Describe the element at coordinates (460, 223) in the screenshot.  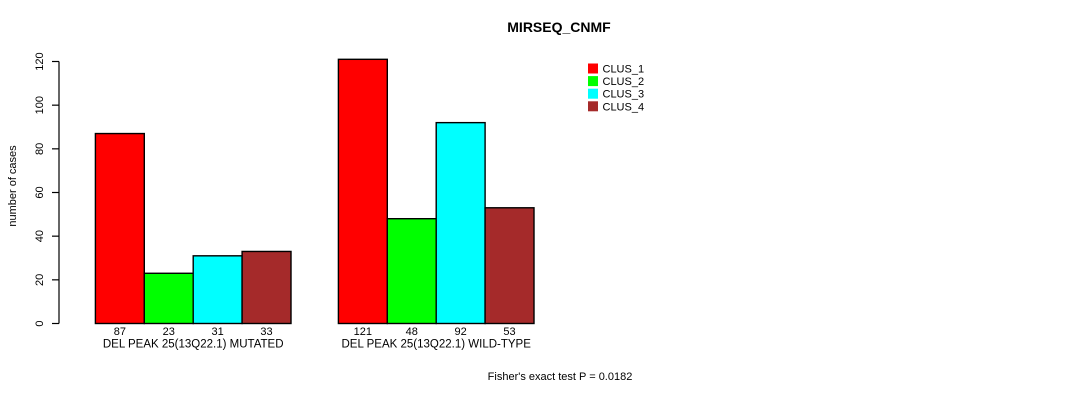
I see `bar-CLUS_3-group2` at that location.